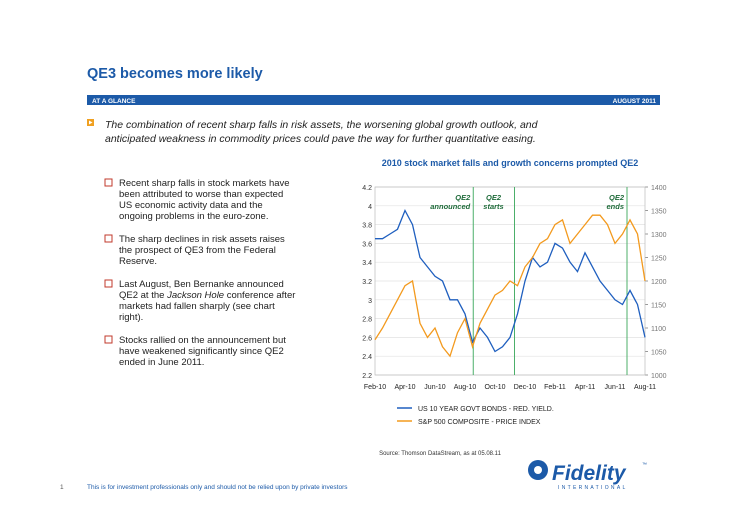  I want to click on bullet-line: Stocks rallied on the announcement but, so click(202, 340).